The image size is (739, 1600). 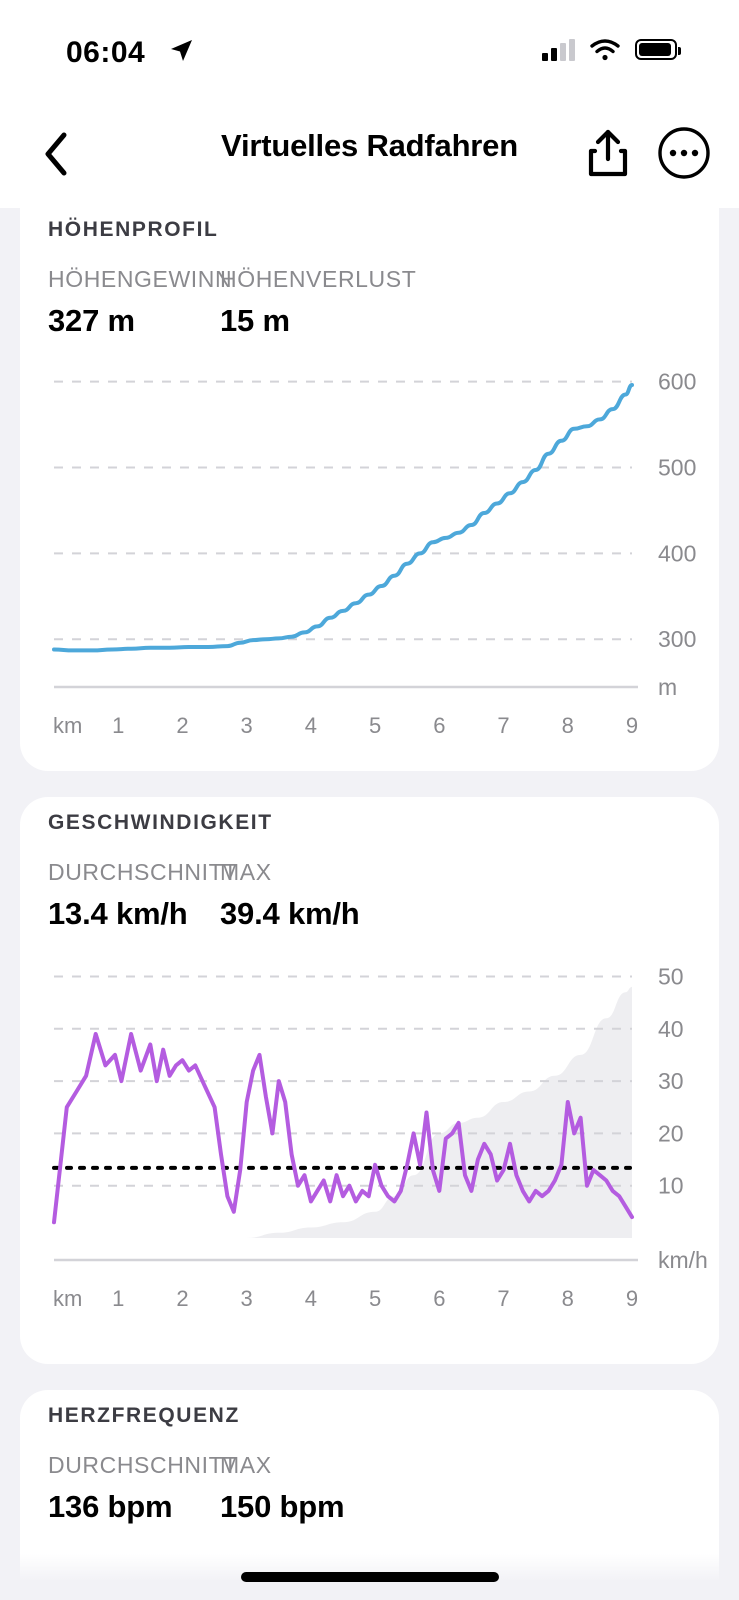 I want to click on stat-hr-average: DURCHSCHNITT 136 bpm, so click(x=143, y=1488).